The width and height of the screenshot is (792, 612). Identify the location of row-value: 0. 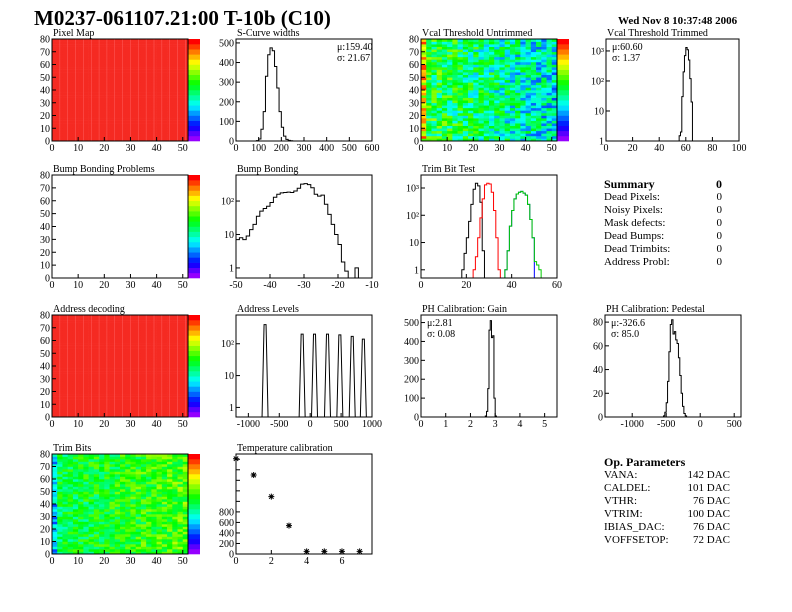
(719, 210).